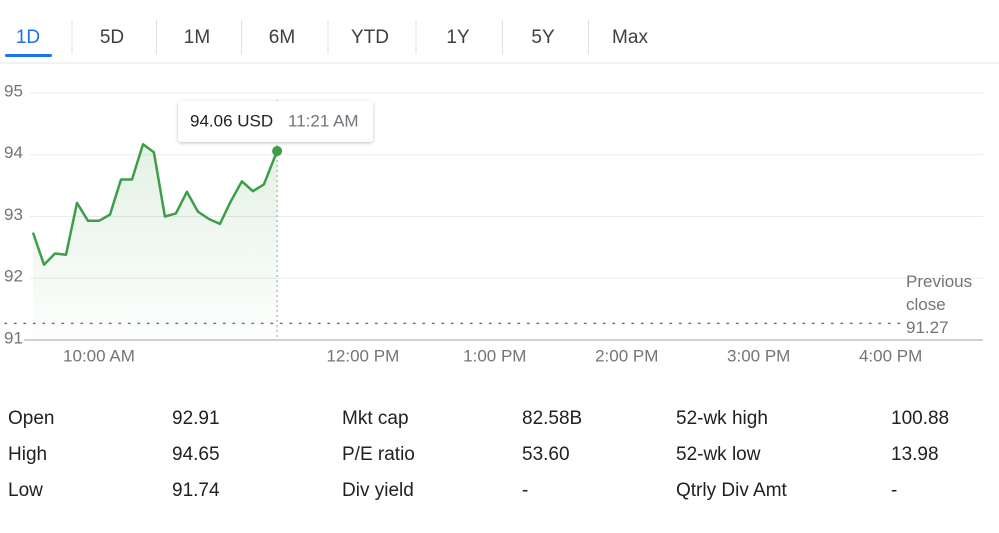 Image resolution: width=999 pixels, height=533 pixels. Describe the element at coordinates (927, 327) in the screenshot. I see `previous-close-value: 91.27` at that location.